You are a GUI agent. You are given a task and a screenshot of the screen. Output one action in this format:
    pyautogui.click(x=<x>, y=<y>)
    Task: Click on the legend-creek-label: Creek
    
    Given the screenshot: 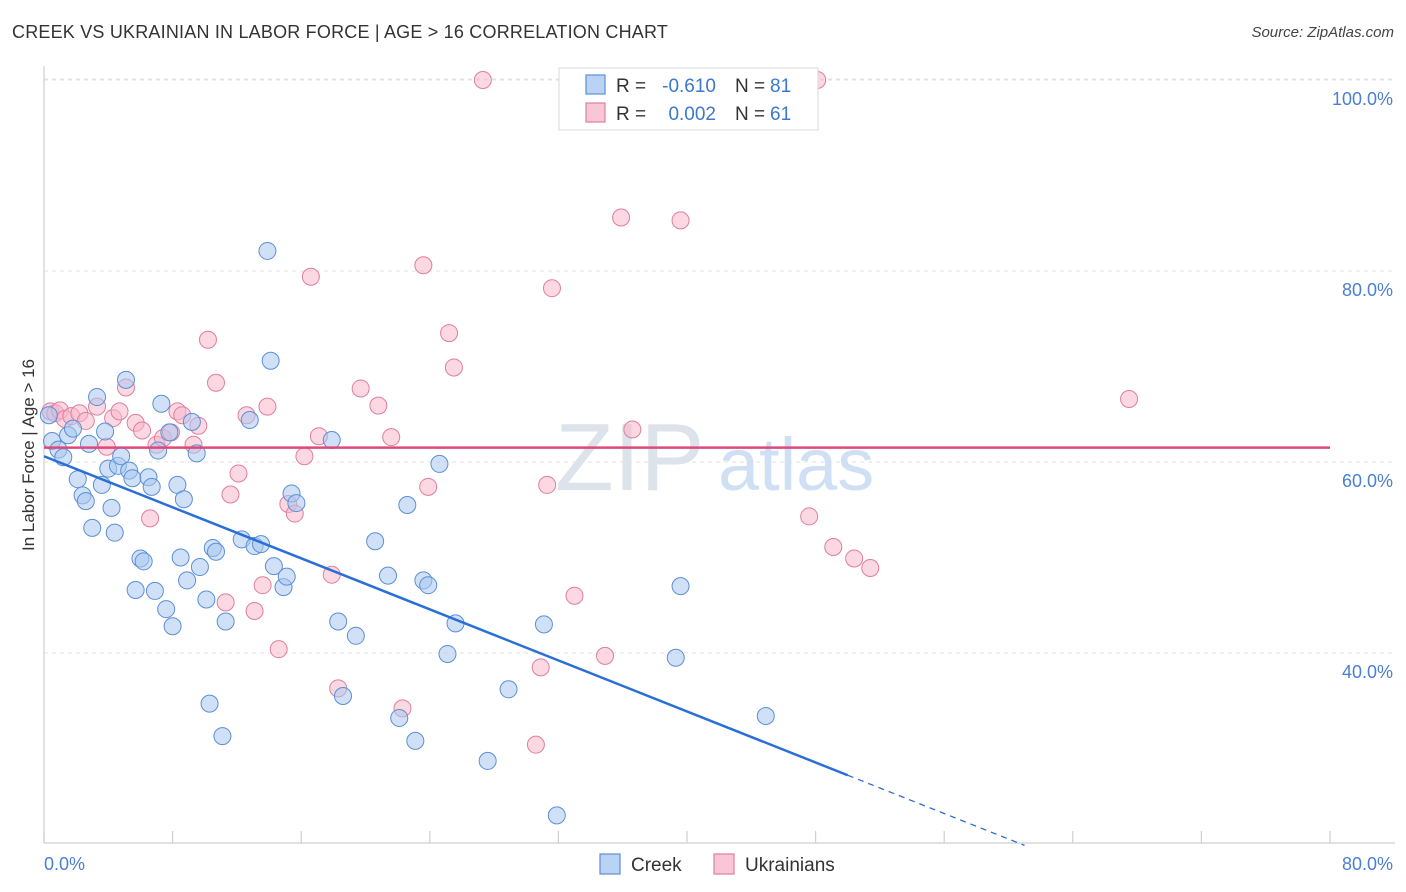 What is the action you would take?
    pyautogui.click(x=656, y=865)
    